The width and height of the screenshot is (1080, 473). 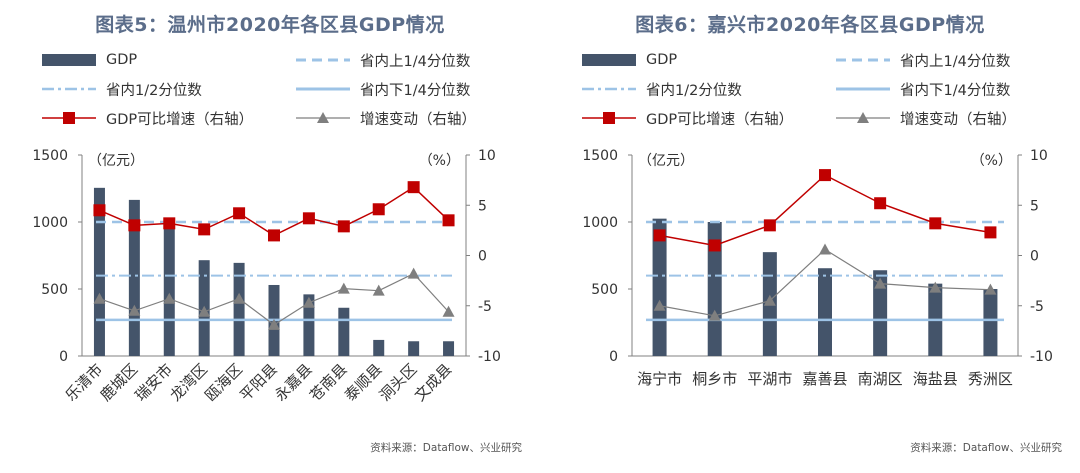 What do you see at coordinates (258, 382) in the screenshot?
I see `category-label: 平阳县` at bounding box center [258, 382].